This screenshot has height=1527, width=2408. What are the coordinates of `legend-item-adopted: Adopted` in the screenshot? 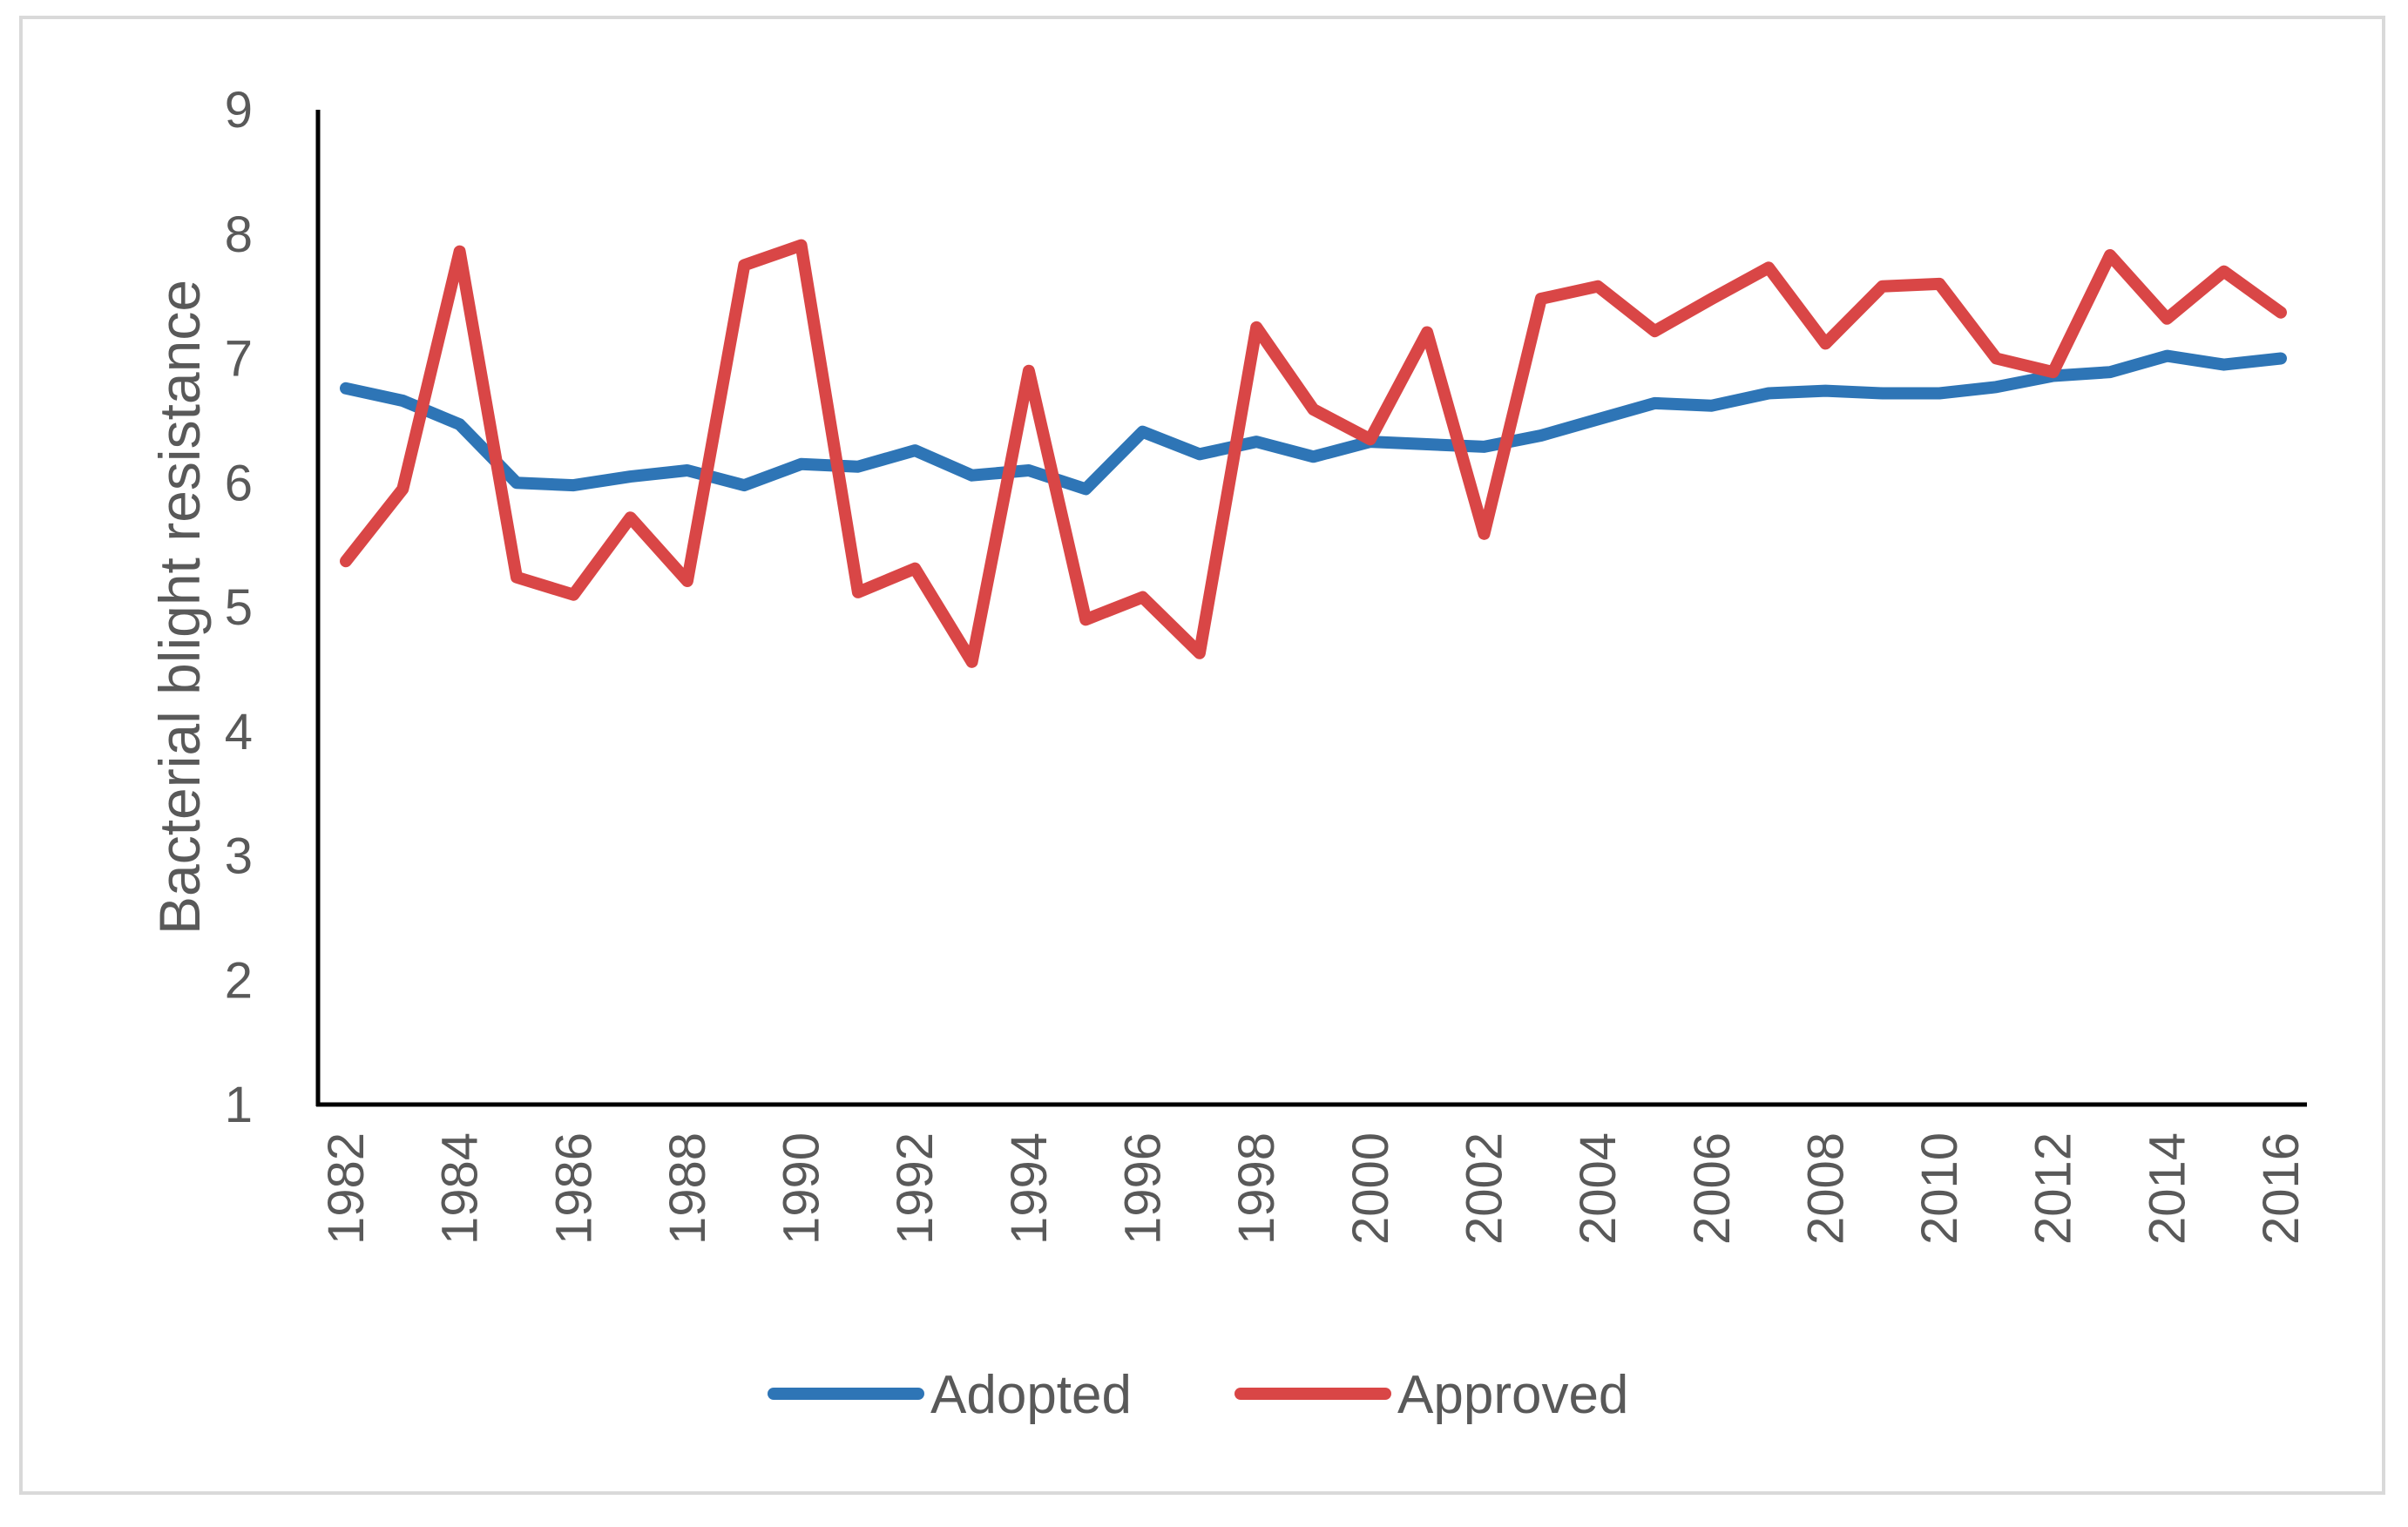 It's located at (950, 1395).